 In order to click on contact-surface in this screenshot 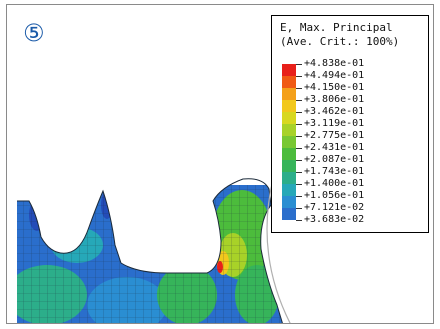, I will do `click(278, 250)`.